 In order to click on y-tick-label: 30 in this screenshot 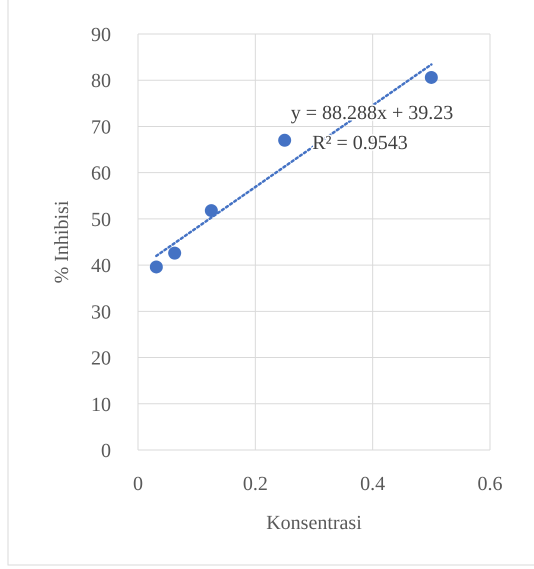, I will do `click(101, 312)`.